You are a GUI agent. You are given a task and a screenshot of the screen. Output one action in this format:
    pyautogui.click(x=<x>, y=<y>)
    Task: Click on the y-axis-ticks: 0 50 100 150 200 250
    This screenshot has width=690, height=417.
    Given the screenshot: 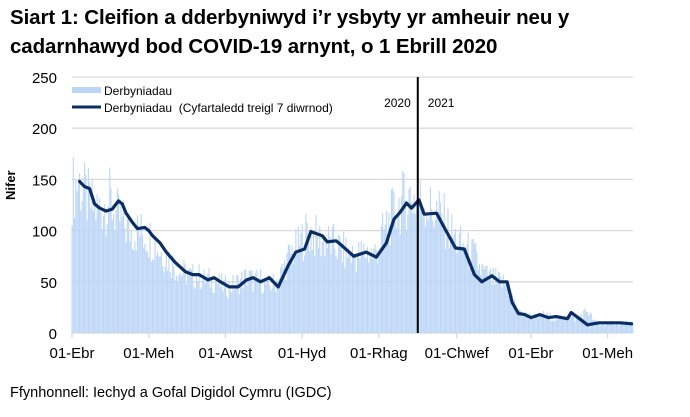 What is the action you would take?
    pyautogui.click(x=44, y=206)
    